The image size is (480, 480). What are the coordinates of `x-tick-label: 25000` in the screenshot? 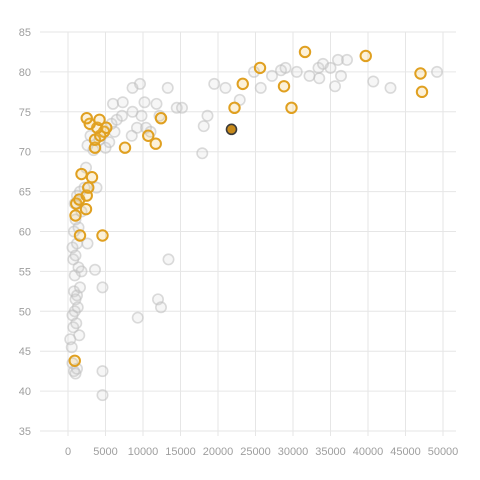 It's located at (255, 452).